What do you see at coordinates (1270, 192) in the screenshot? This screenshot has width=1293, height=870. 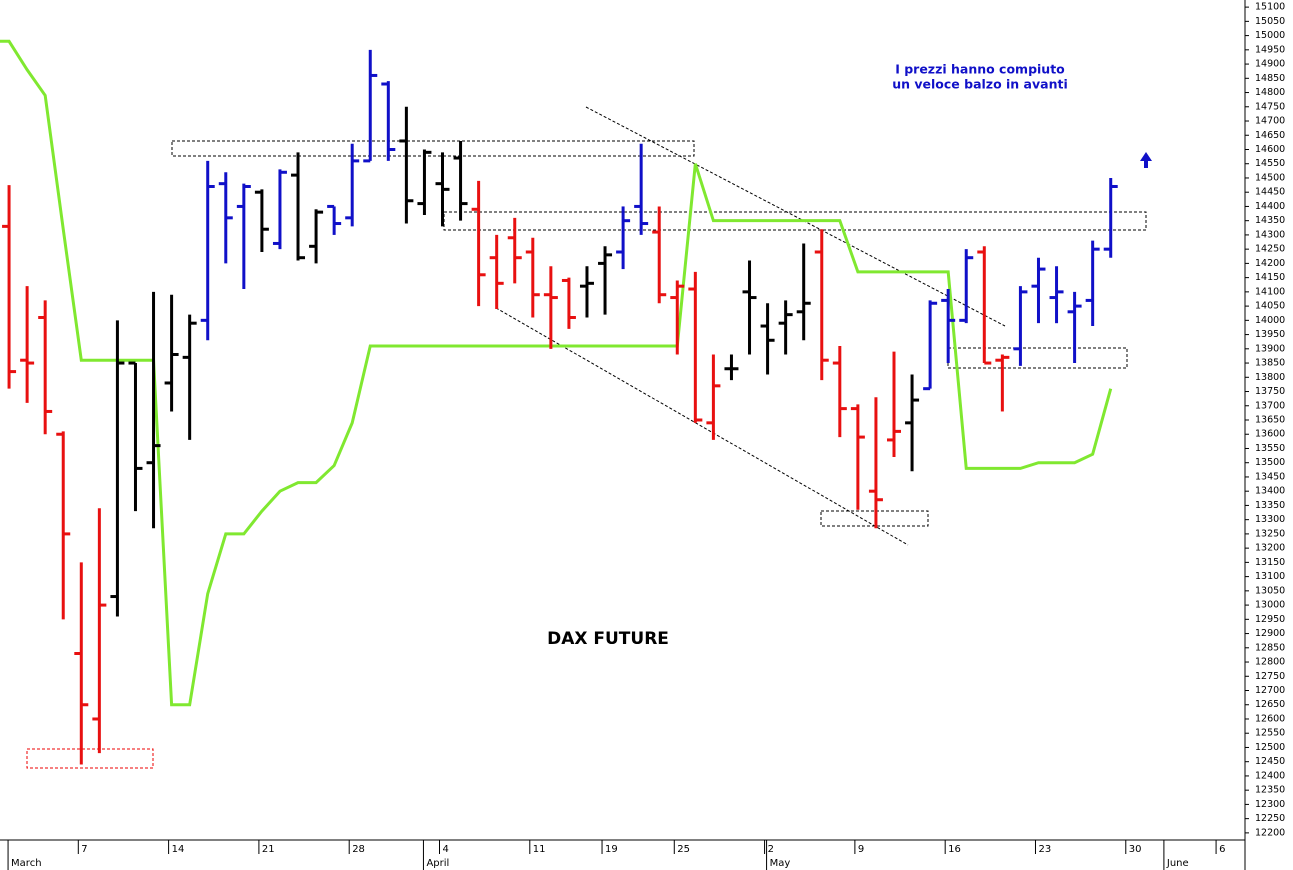 I see `y-tick-label: 14450` at bounding box center [1270, 192].